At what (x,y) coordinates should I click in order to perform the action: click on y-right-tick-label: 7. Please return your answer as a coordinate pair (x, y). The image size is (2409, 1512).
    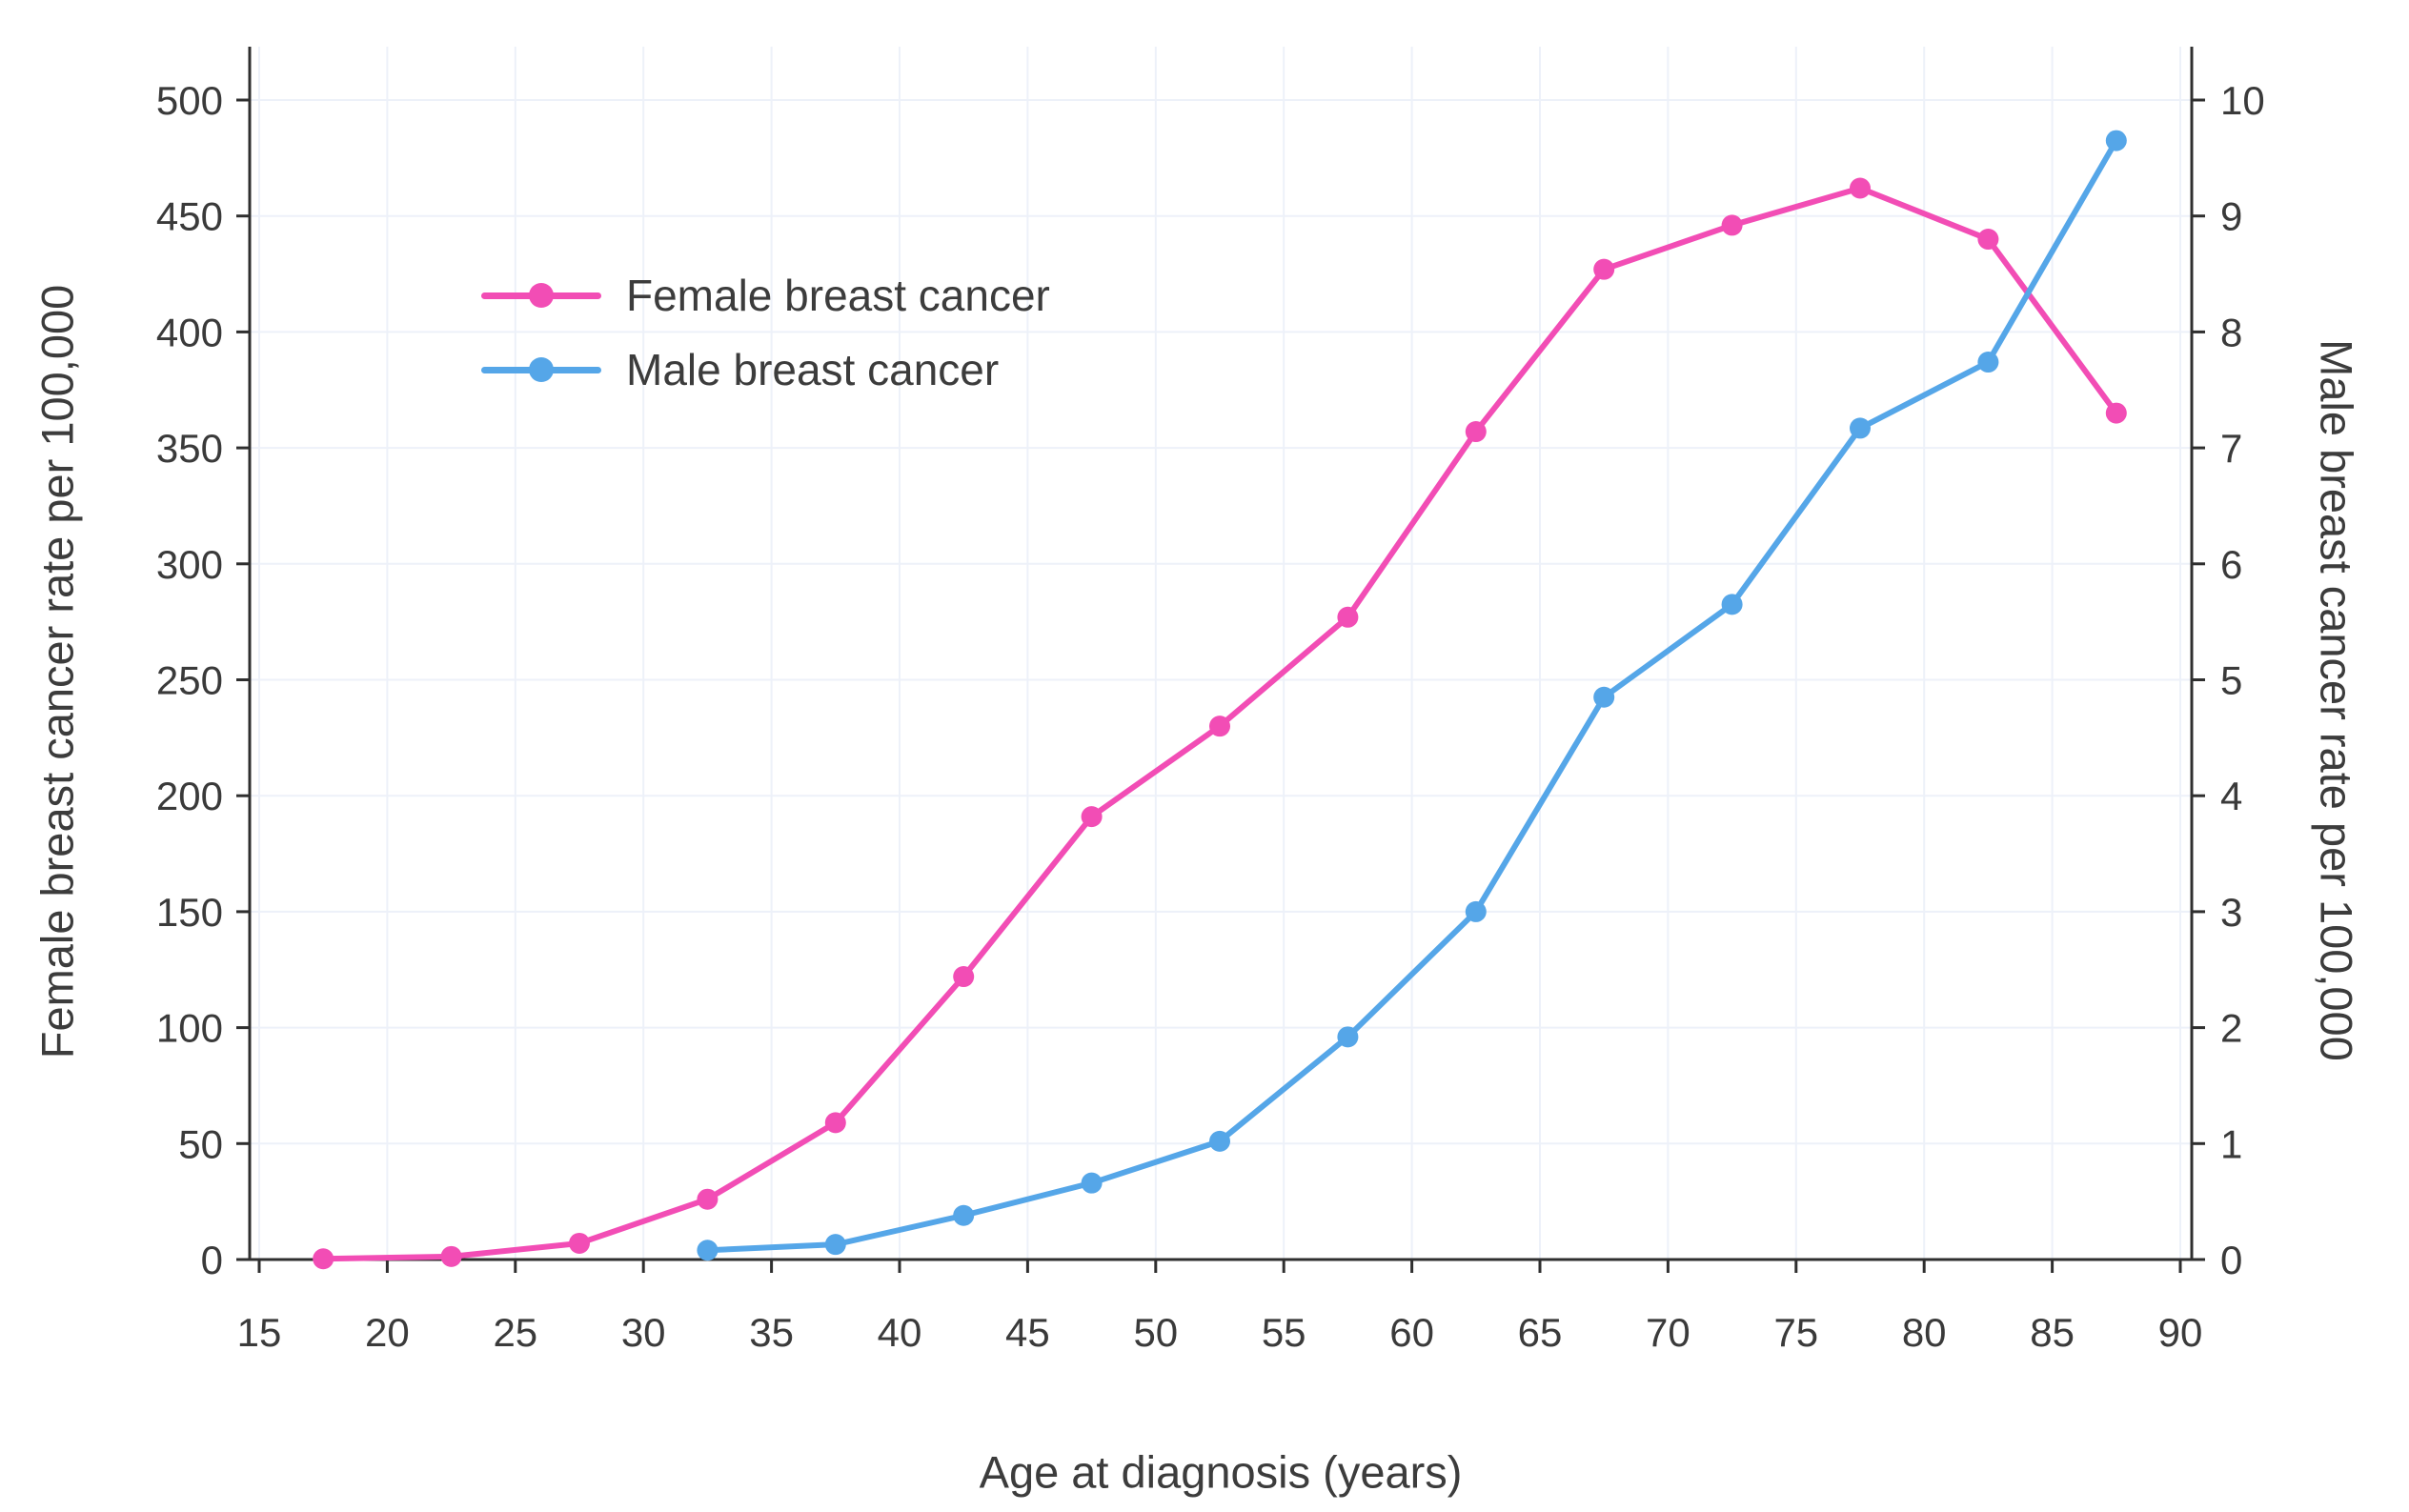
    Looking at the image, I should click on (2231, 449).